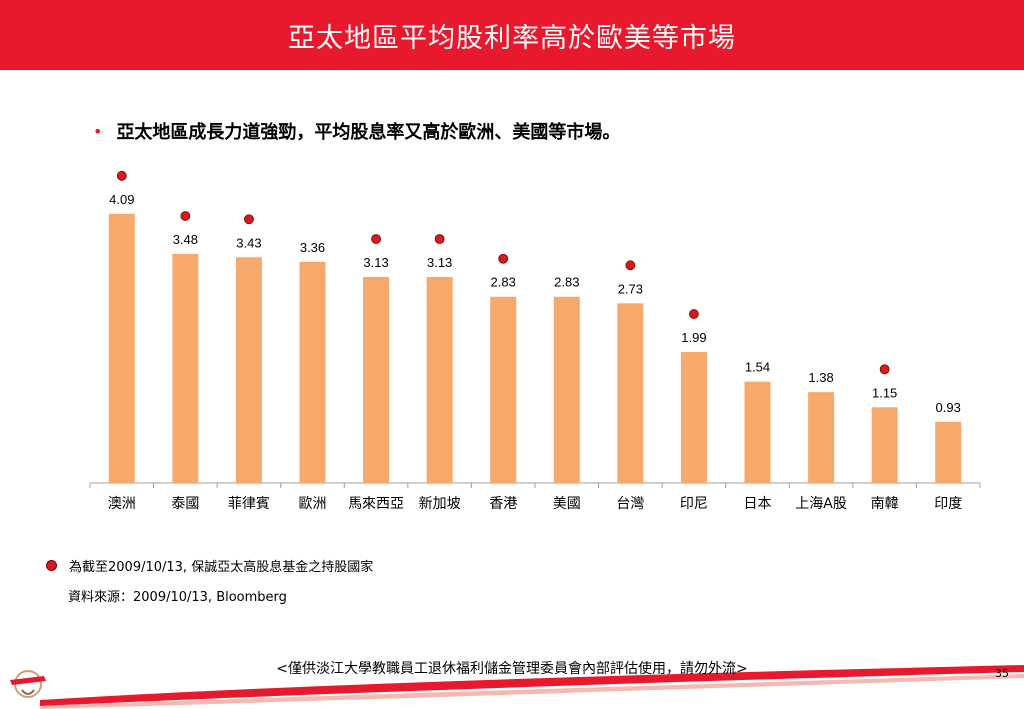  I want to click on value-label: 2.73, so click(630, 288).